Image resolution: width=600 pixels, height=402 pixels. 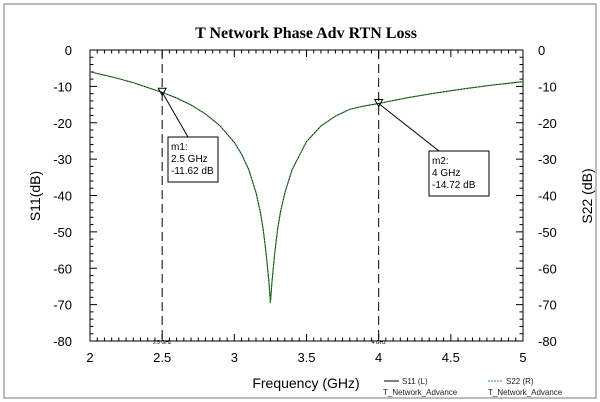 What do you see at coordinates (378, 357) in the screenshot?
I see `x-tick-label: 4` at bounding box center [378, 357].